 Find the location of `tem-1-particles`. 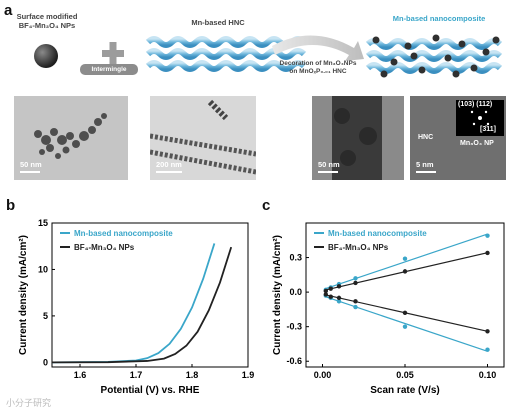

tem-1-particles is located at coordinates (70, 136).